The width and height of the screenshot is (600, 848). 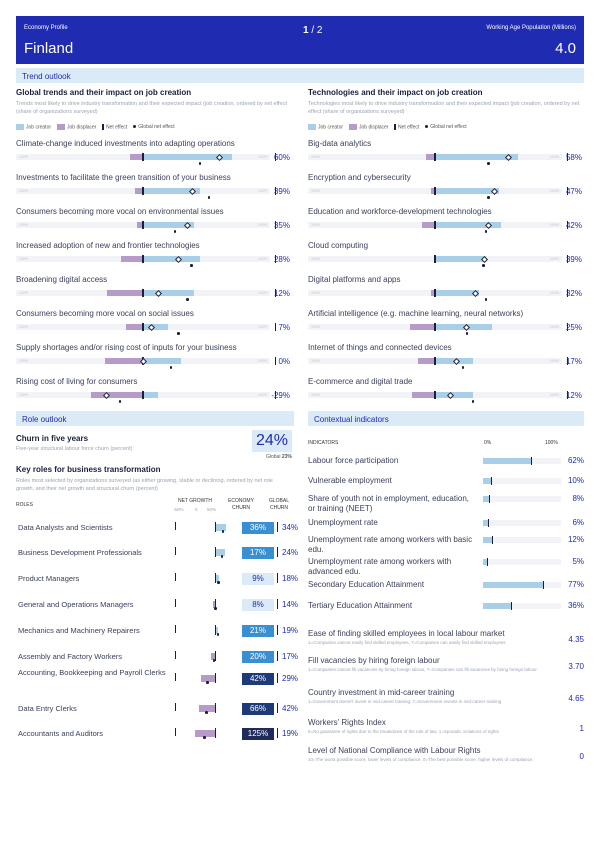 I want to click on economy-churn-value: 66%, so click(x=258, y=709).